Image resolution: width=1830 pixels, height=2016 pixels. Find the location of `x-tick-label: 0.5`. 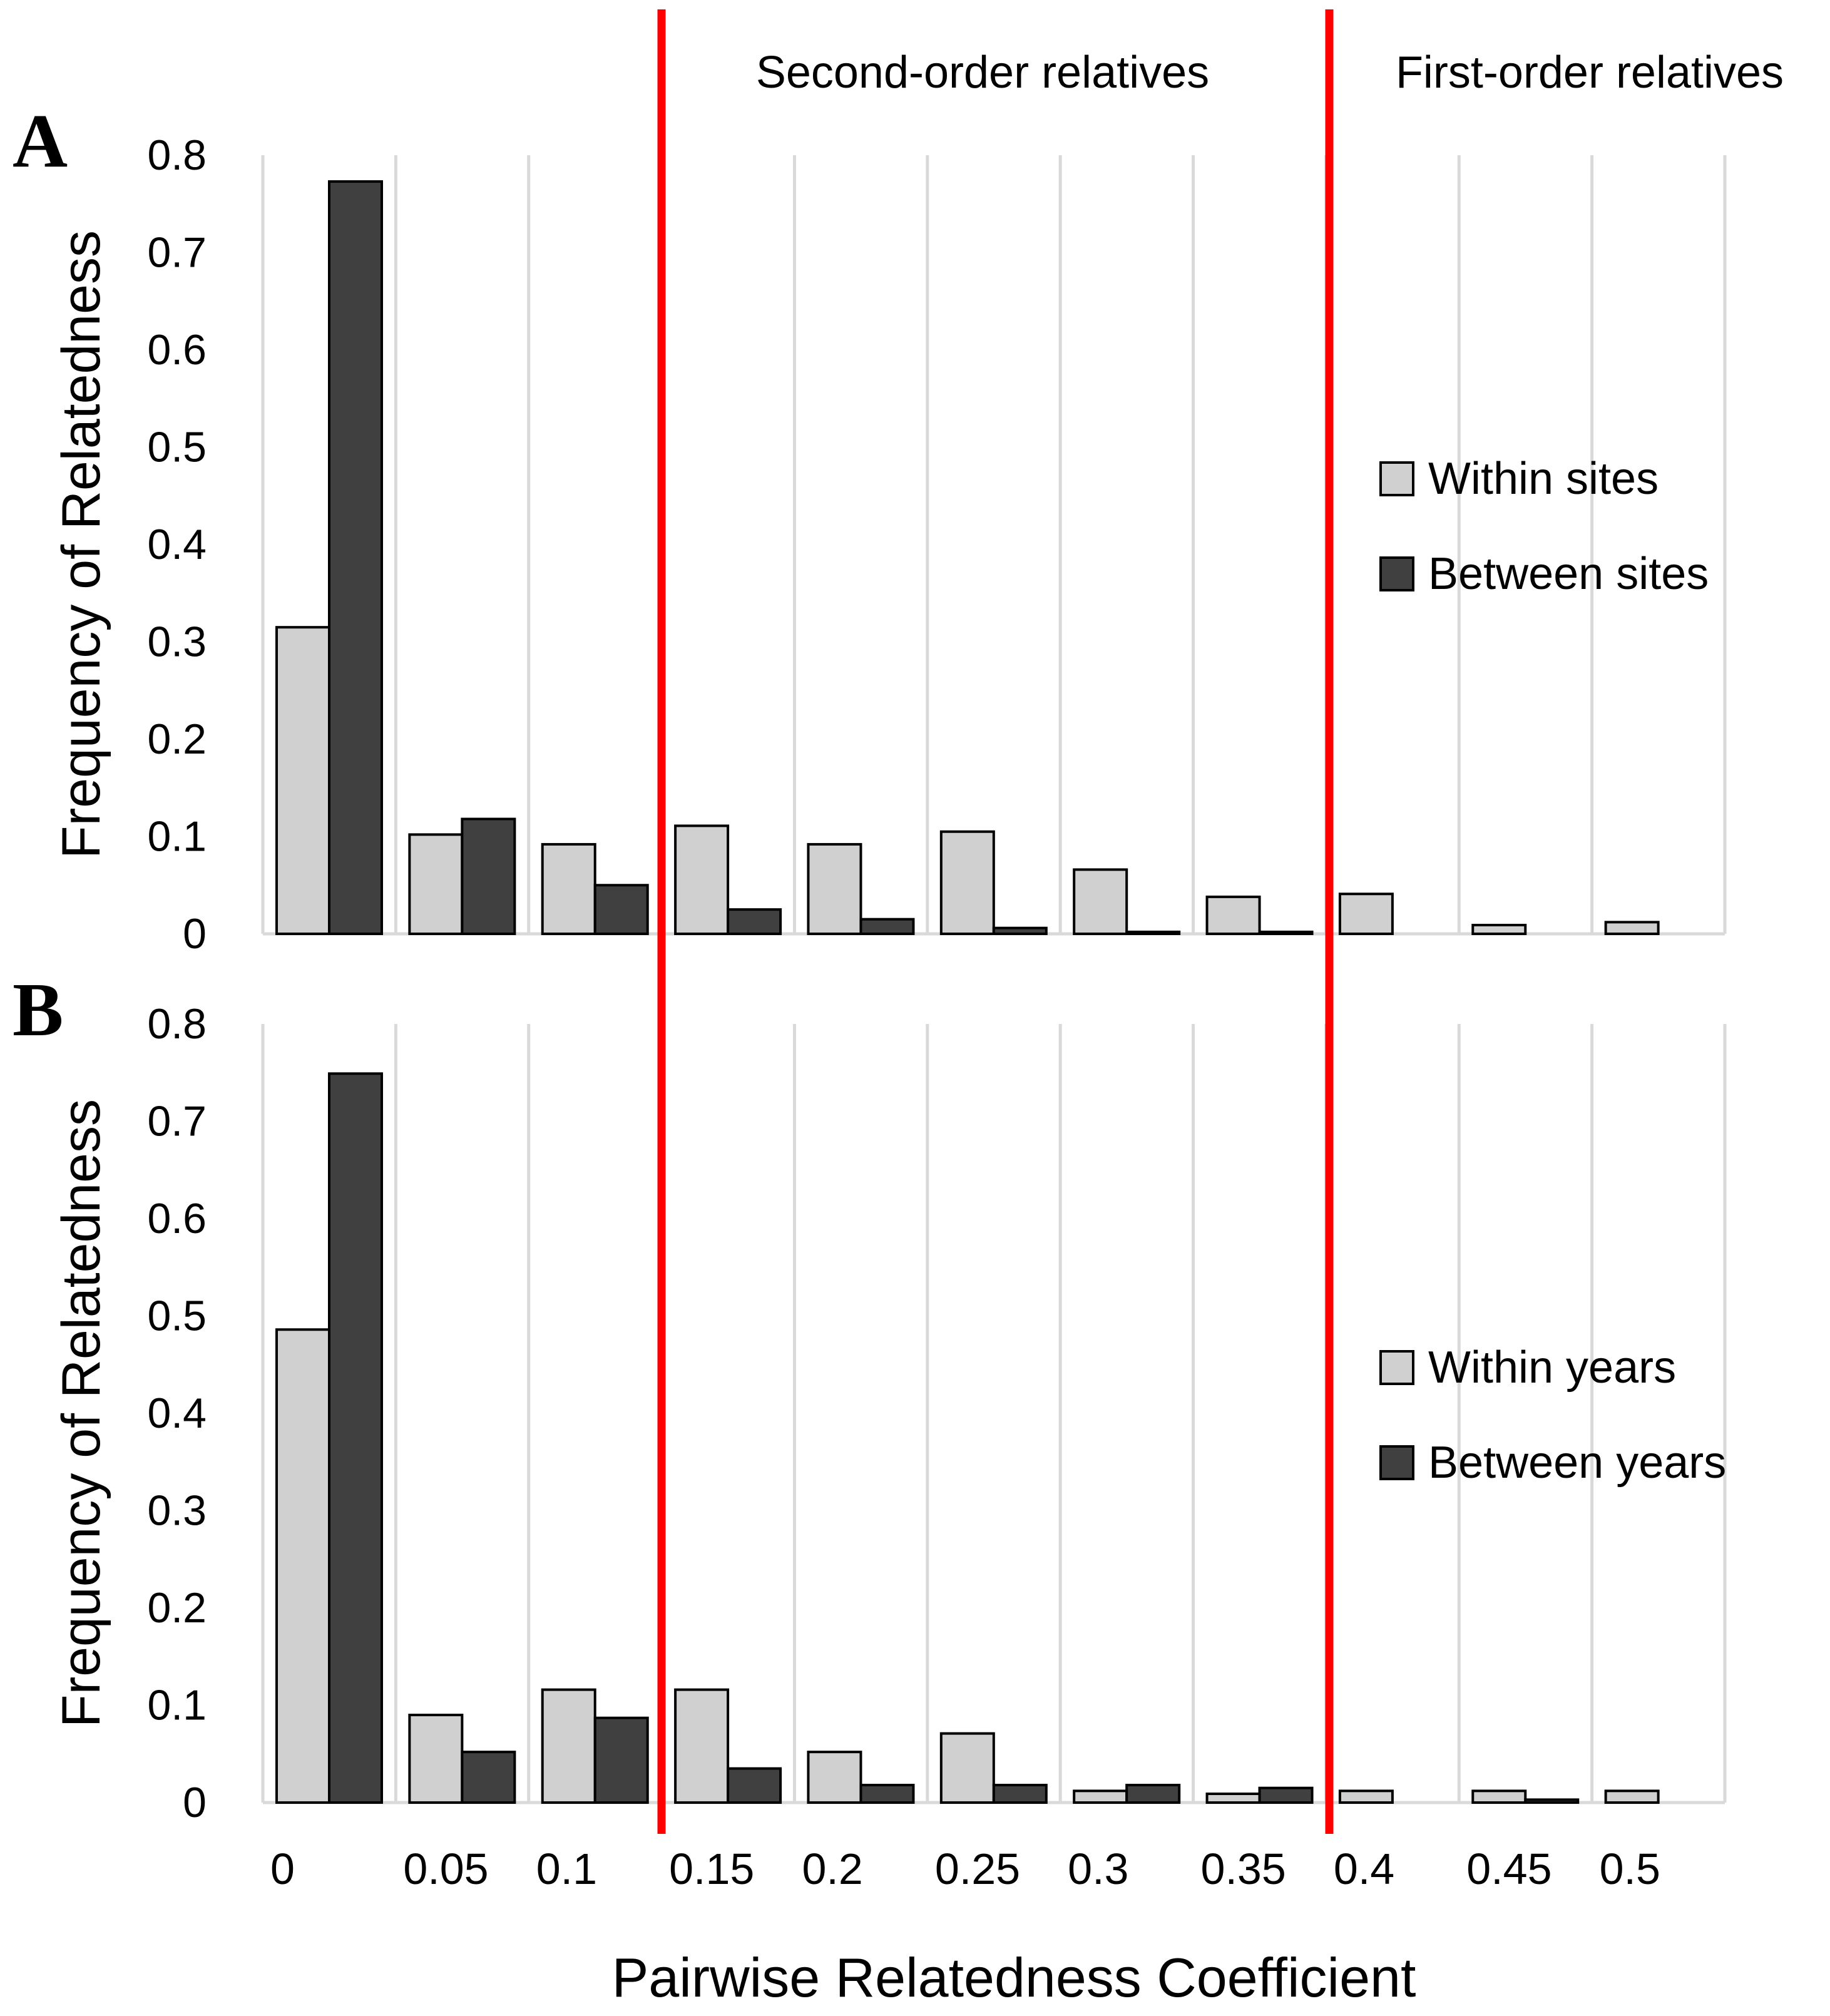

x-tick-label: 0.5 is located at coordinates (1630, 1869).